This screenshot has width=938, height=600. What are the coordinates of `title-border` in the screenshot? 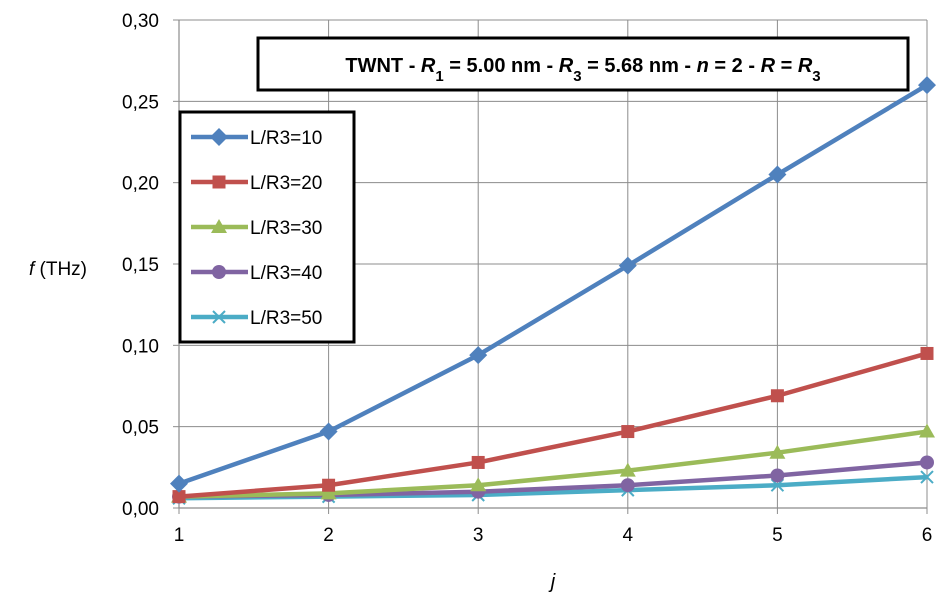 It's located at (583, 64).